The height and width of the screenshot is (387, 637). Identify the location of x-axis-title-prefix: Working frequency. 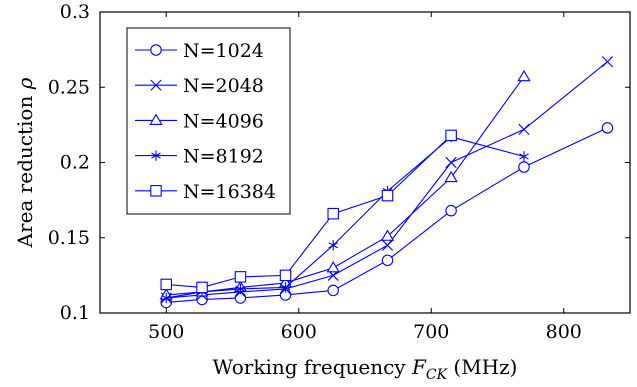
(312, 367).